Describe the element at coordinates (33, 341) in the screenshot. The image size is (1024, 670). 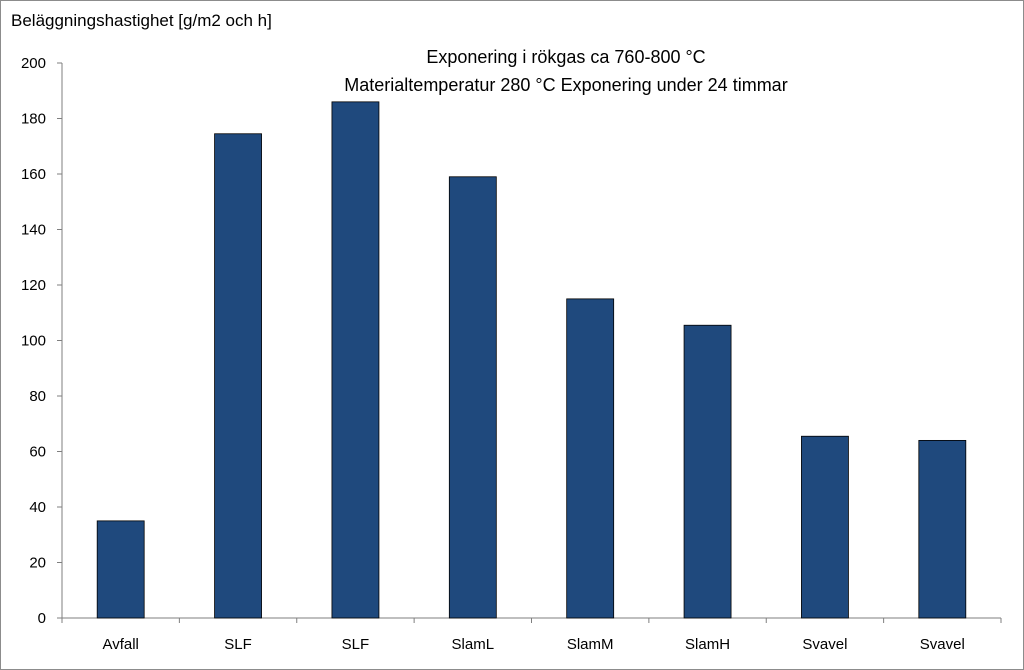
I see `y-tick-label: 100` at that location.